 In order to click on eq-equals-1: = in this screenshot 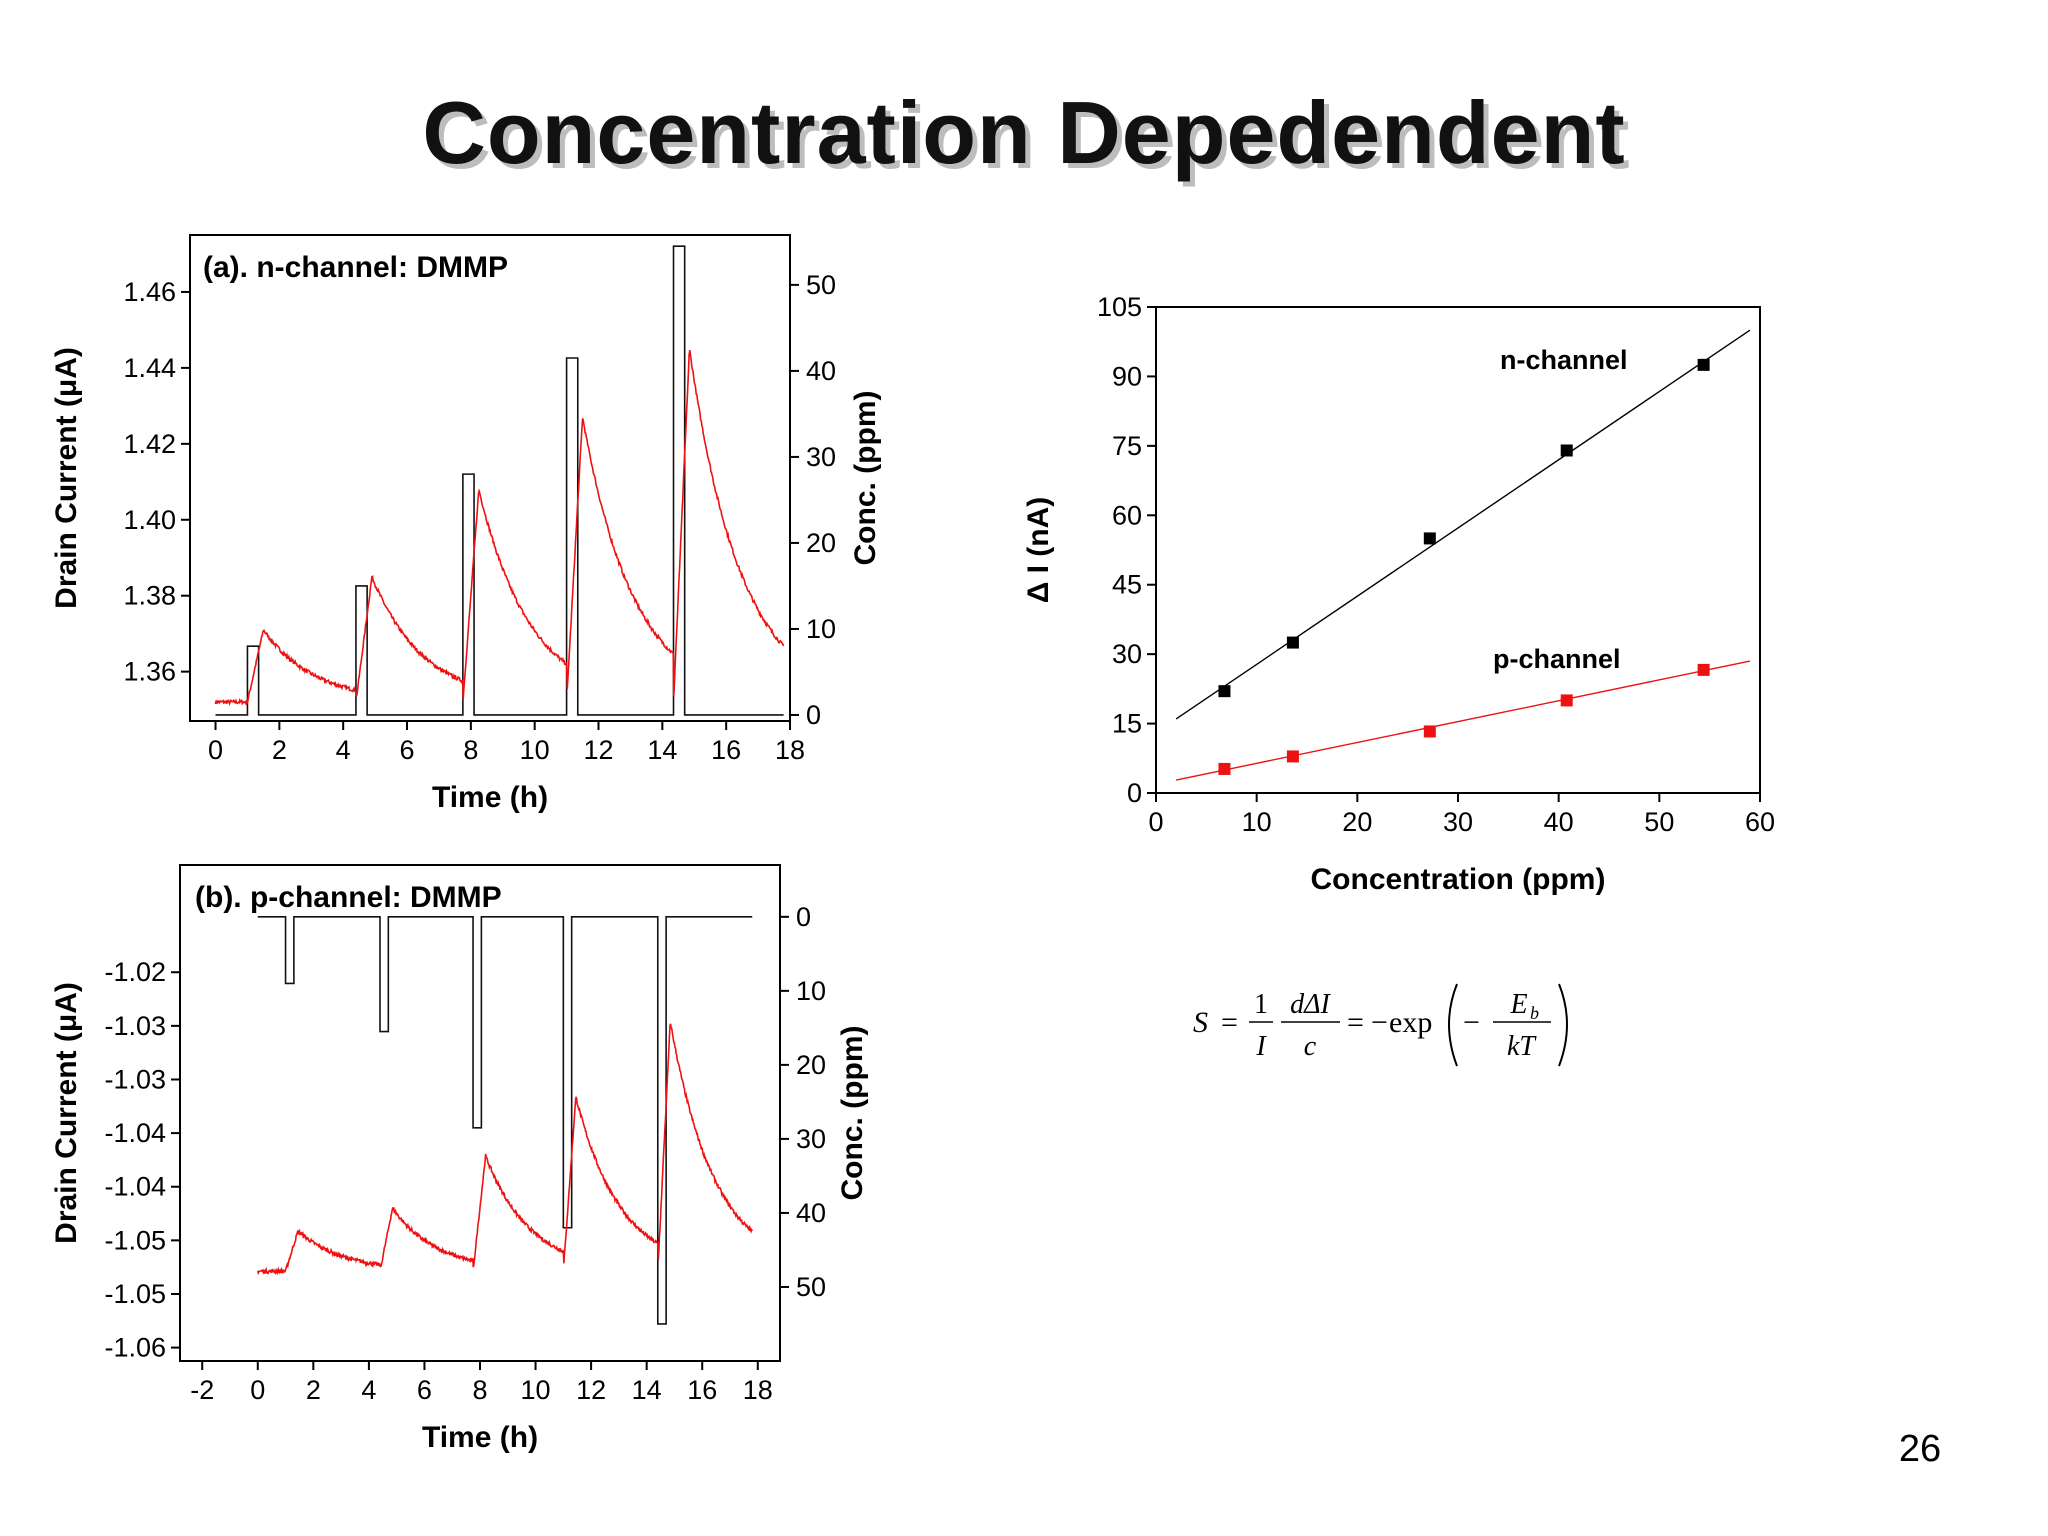, I will do `click(1229, 1022)`.